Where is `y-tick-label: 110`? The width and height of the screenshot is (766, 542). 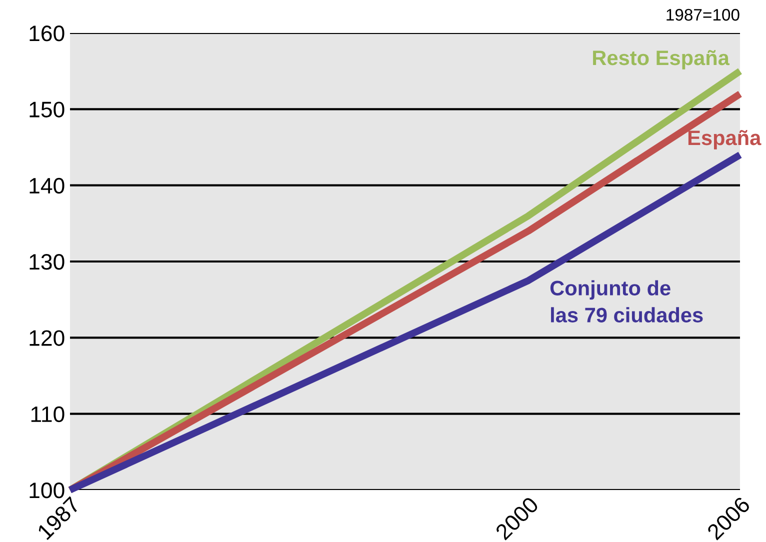 y-tick-label: 110 is located at coordinates (47, 414).